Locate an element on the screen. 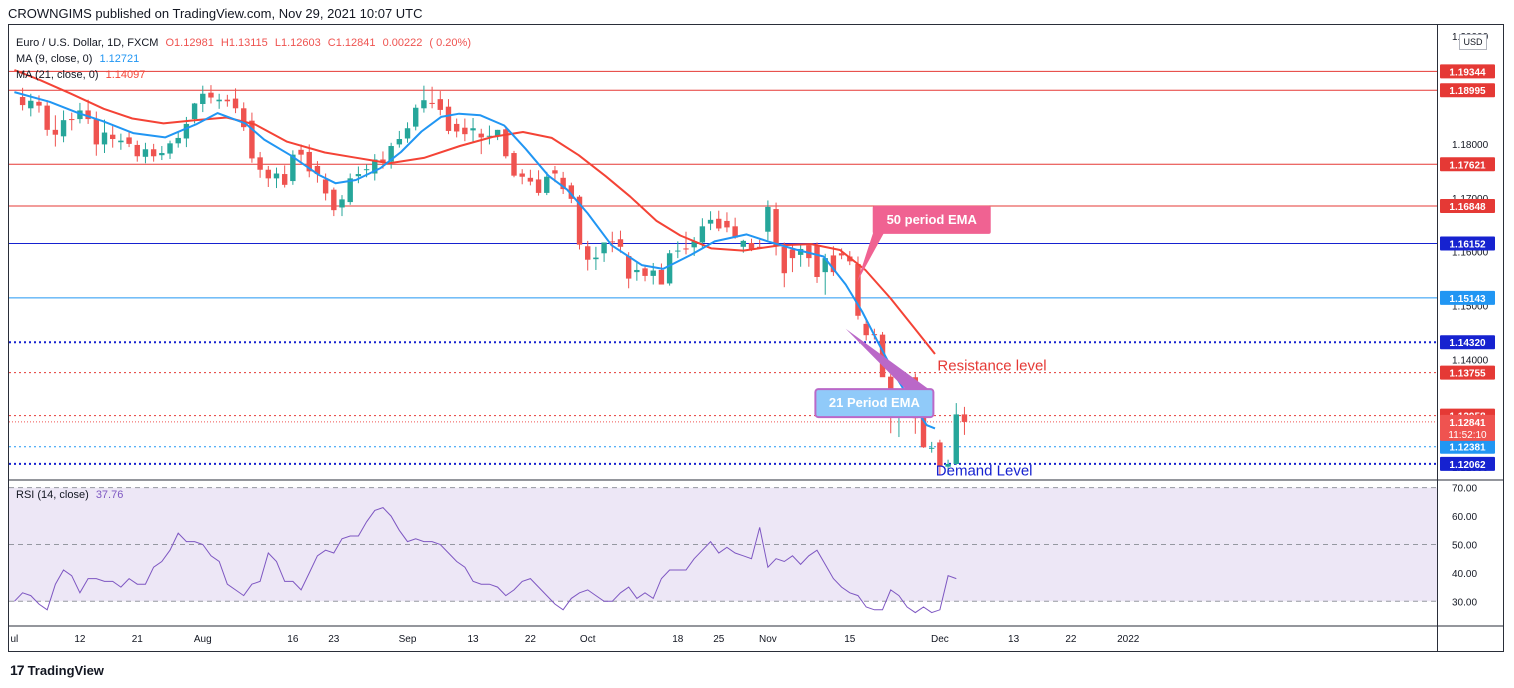 This screenshot has width=1514, height=688. legend-symbol: Euro / U.S. Dollar, 1D, FXCM is located at coordinates (87, 43).